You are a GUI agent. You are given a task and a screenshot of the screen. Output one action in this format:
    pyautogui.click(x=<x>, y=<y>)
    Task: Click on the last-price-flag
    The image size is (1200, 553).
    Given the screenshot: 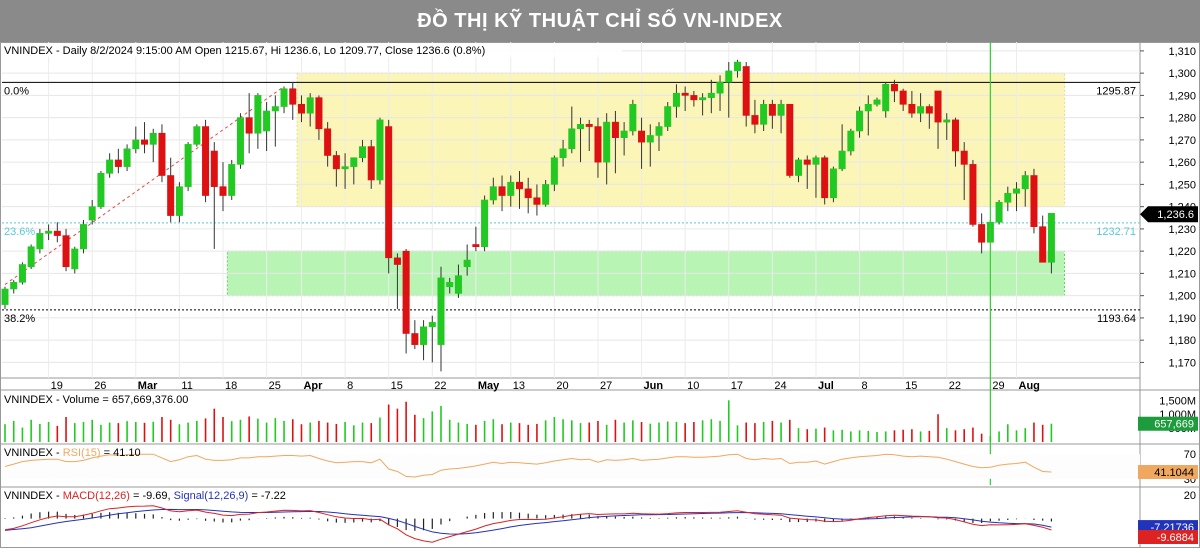 What is the action you would take?
    pyautogui.click(x=1169, y=214)
    